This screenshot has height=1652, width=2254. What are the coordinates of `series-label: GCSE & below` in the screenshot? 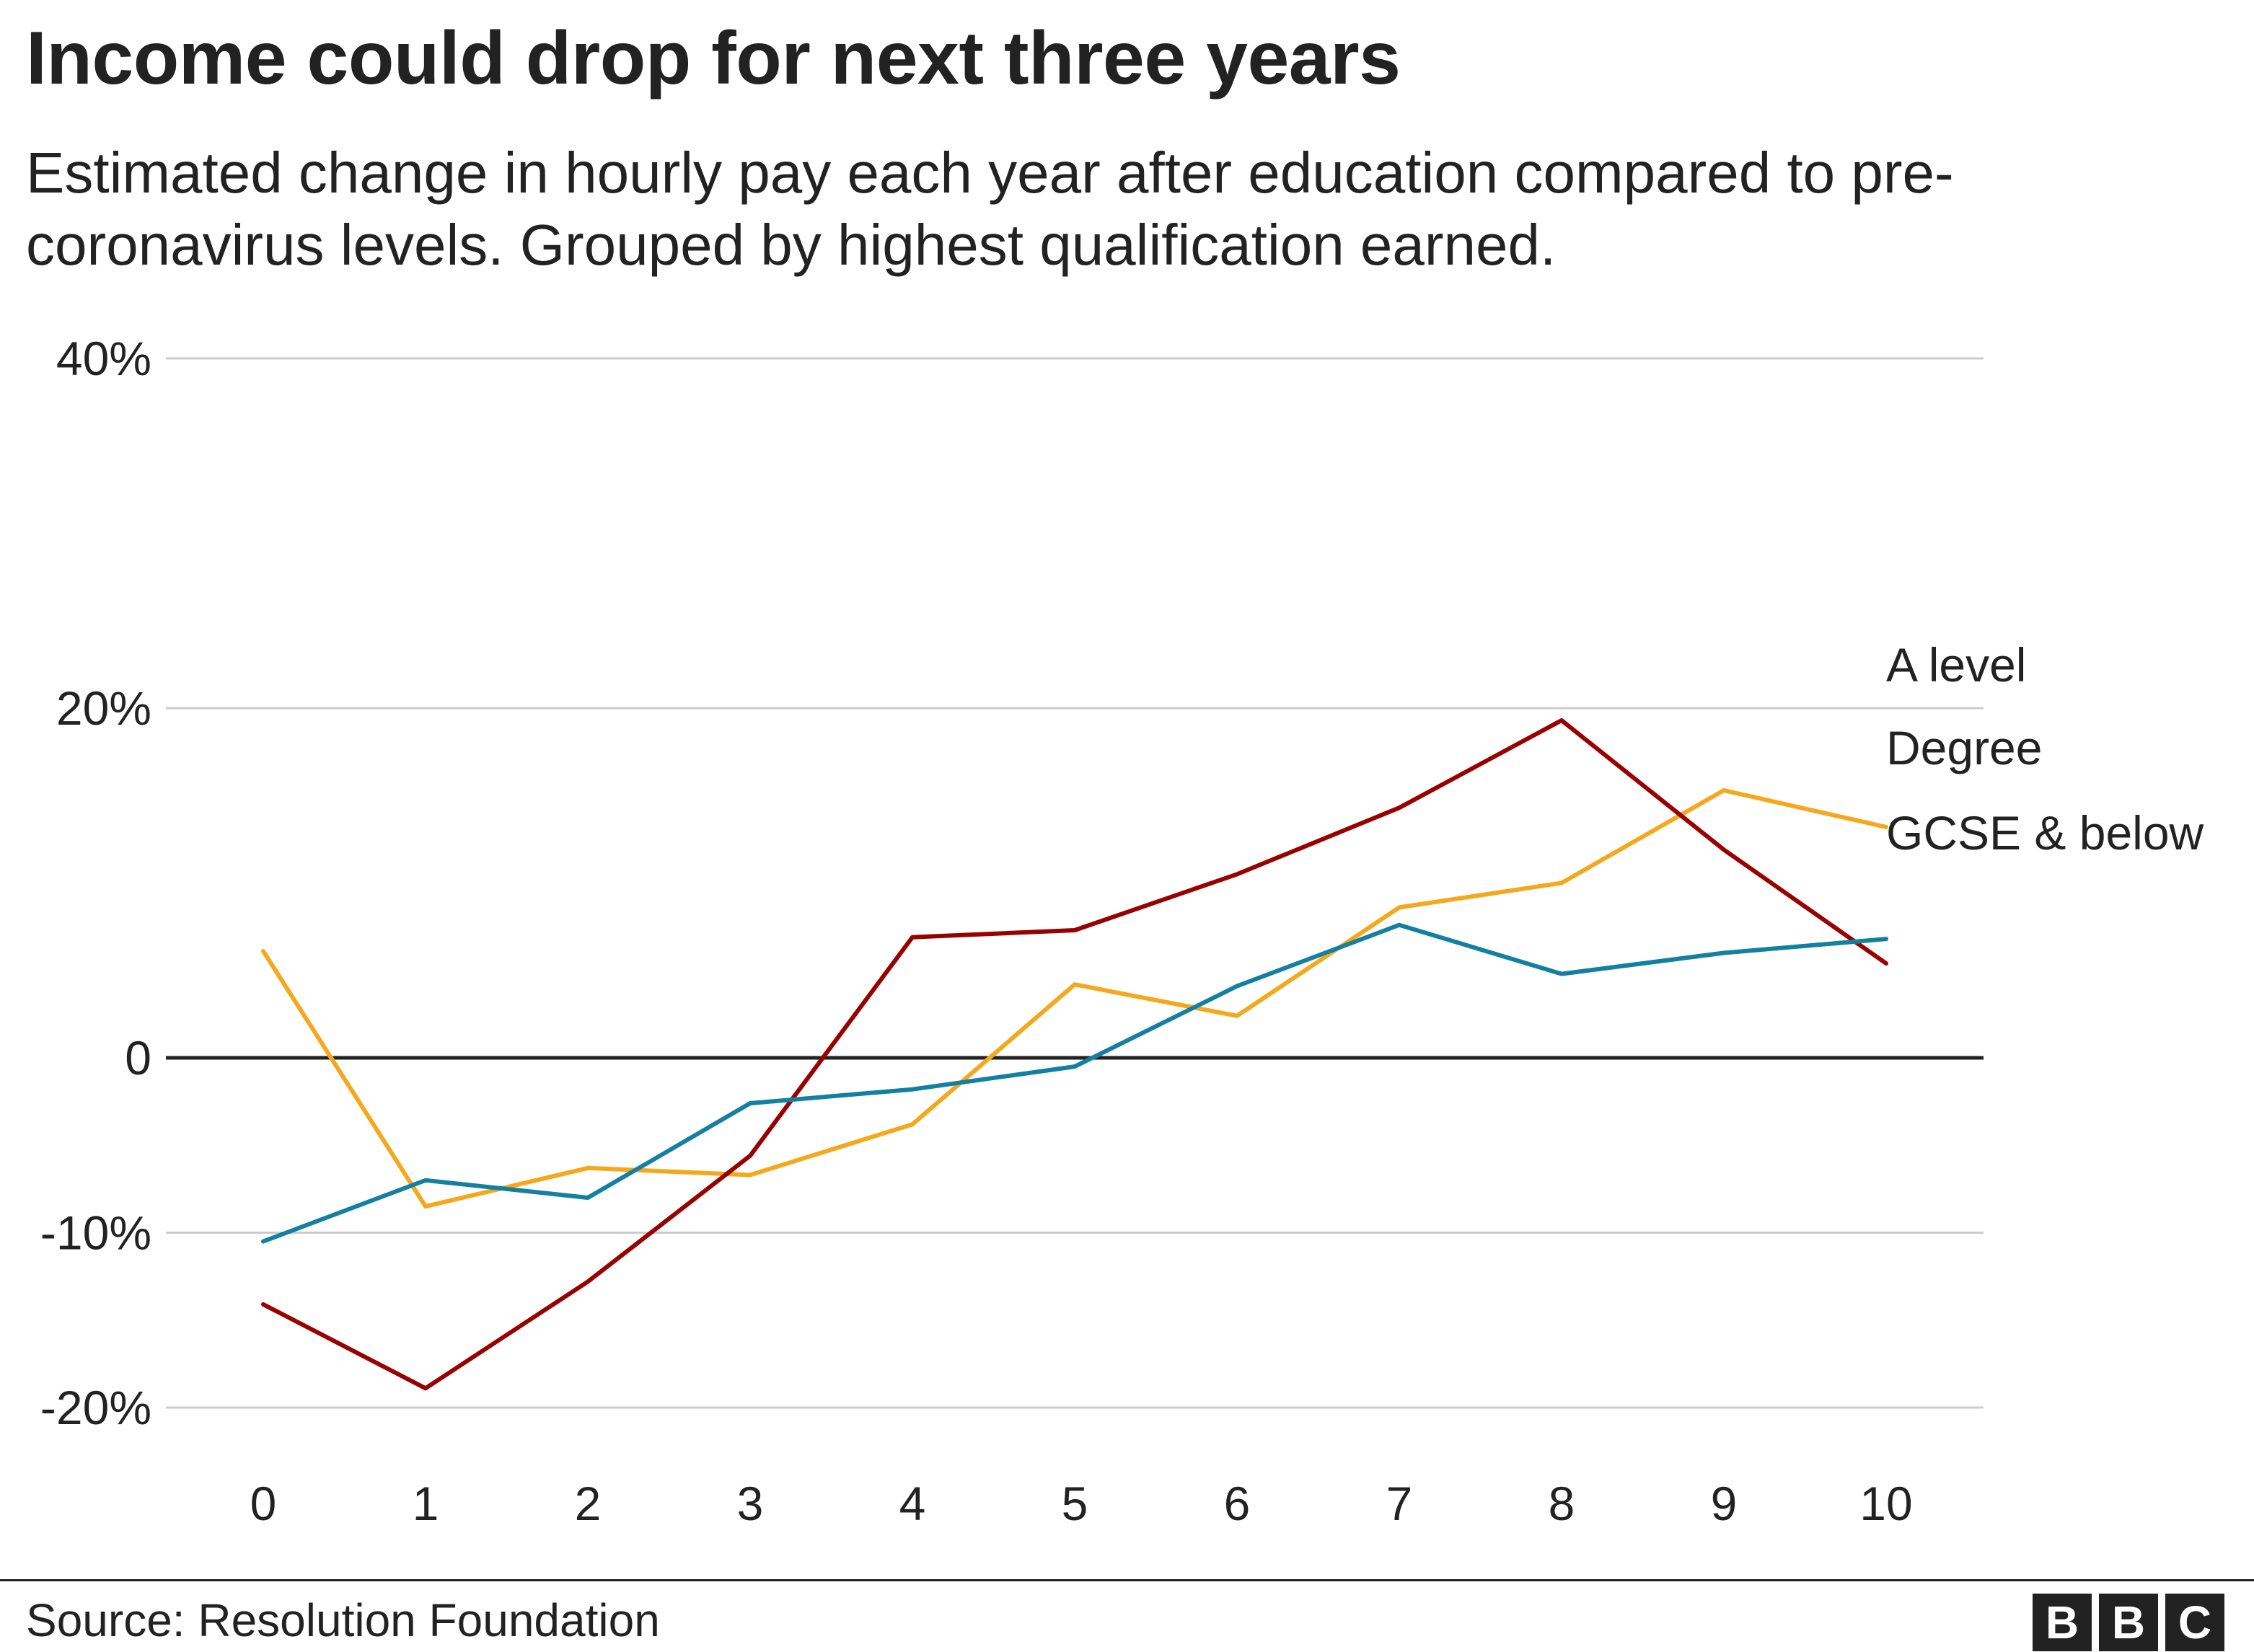 It's located at (2045, 833).